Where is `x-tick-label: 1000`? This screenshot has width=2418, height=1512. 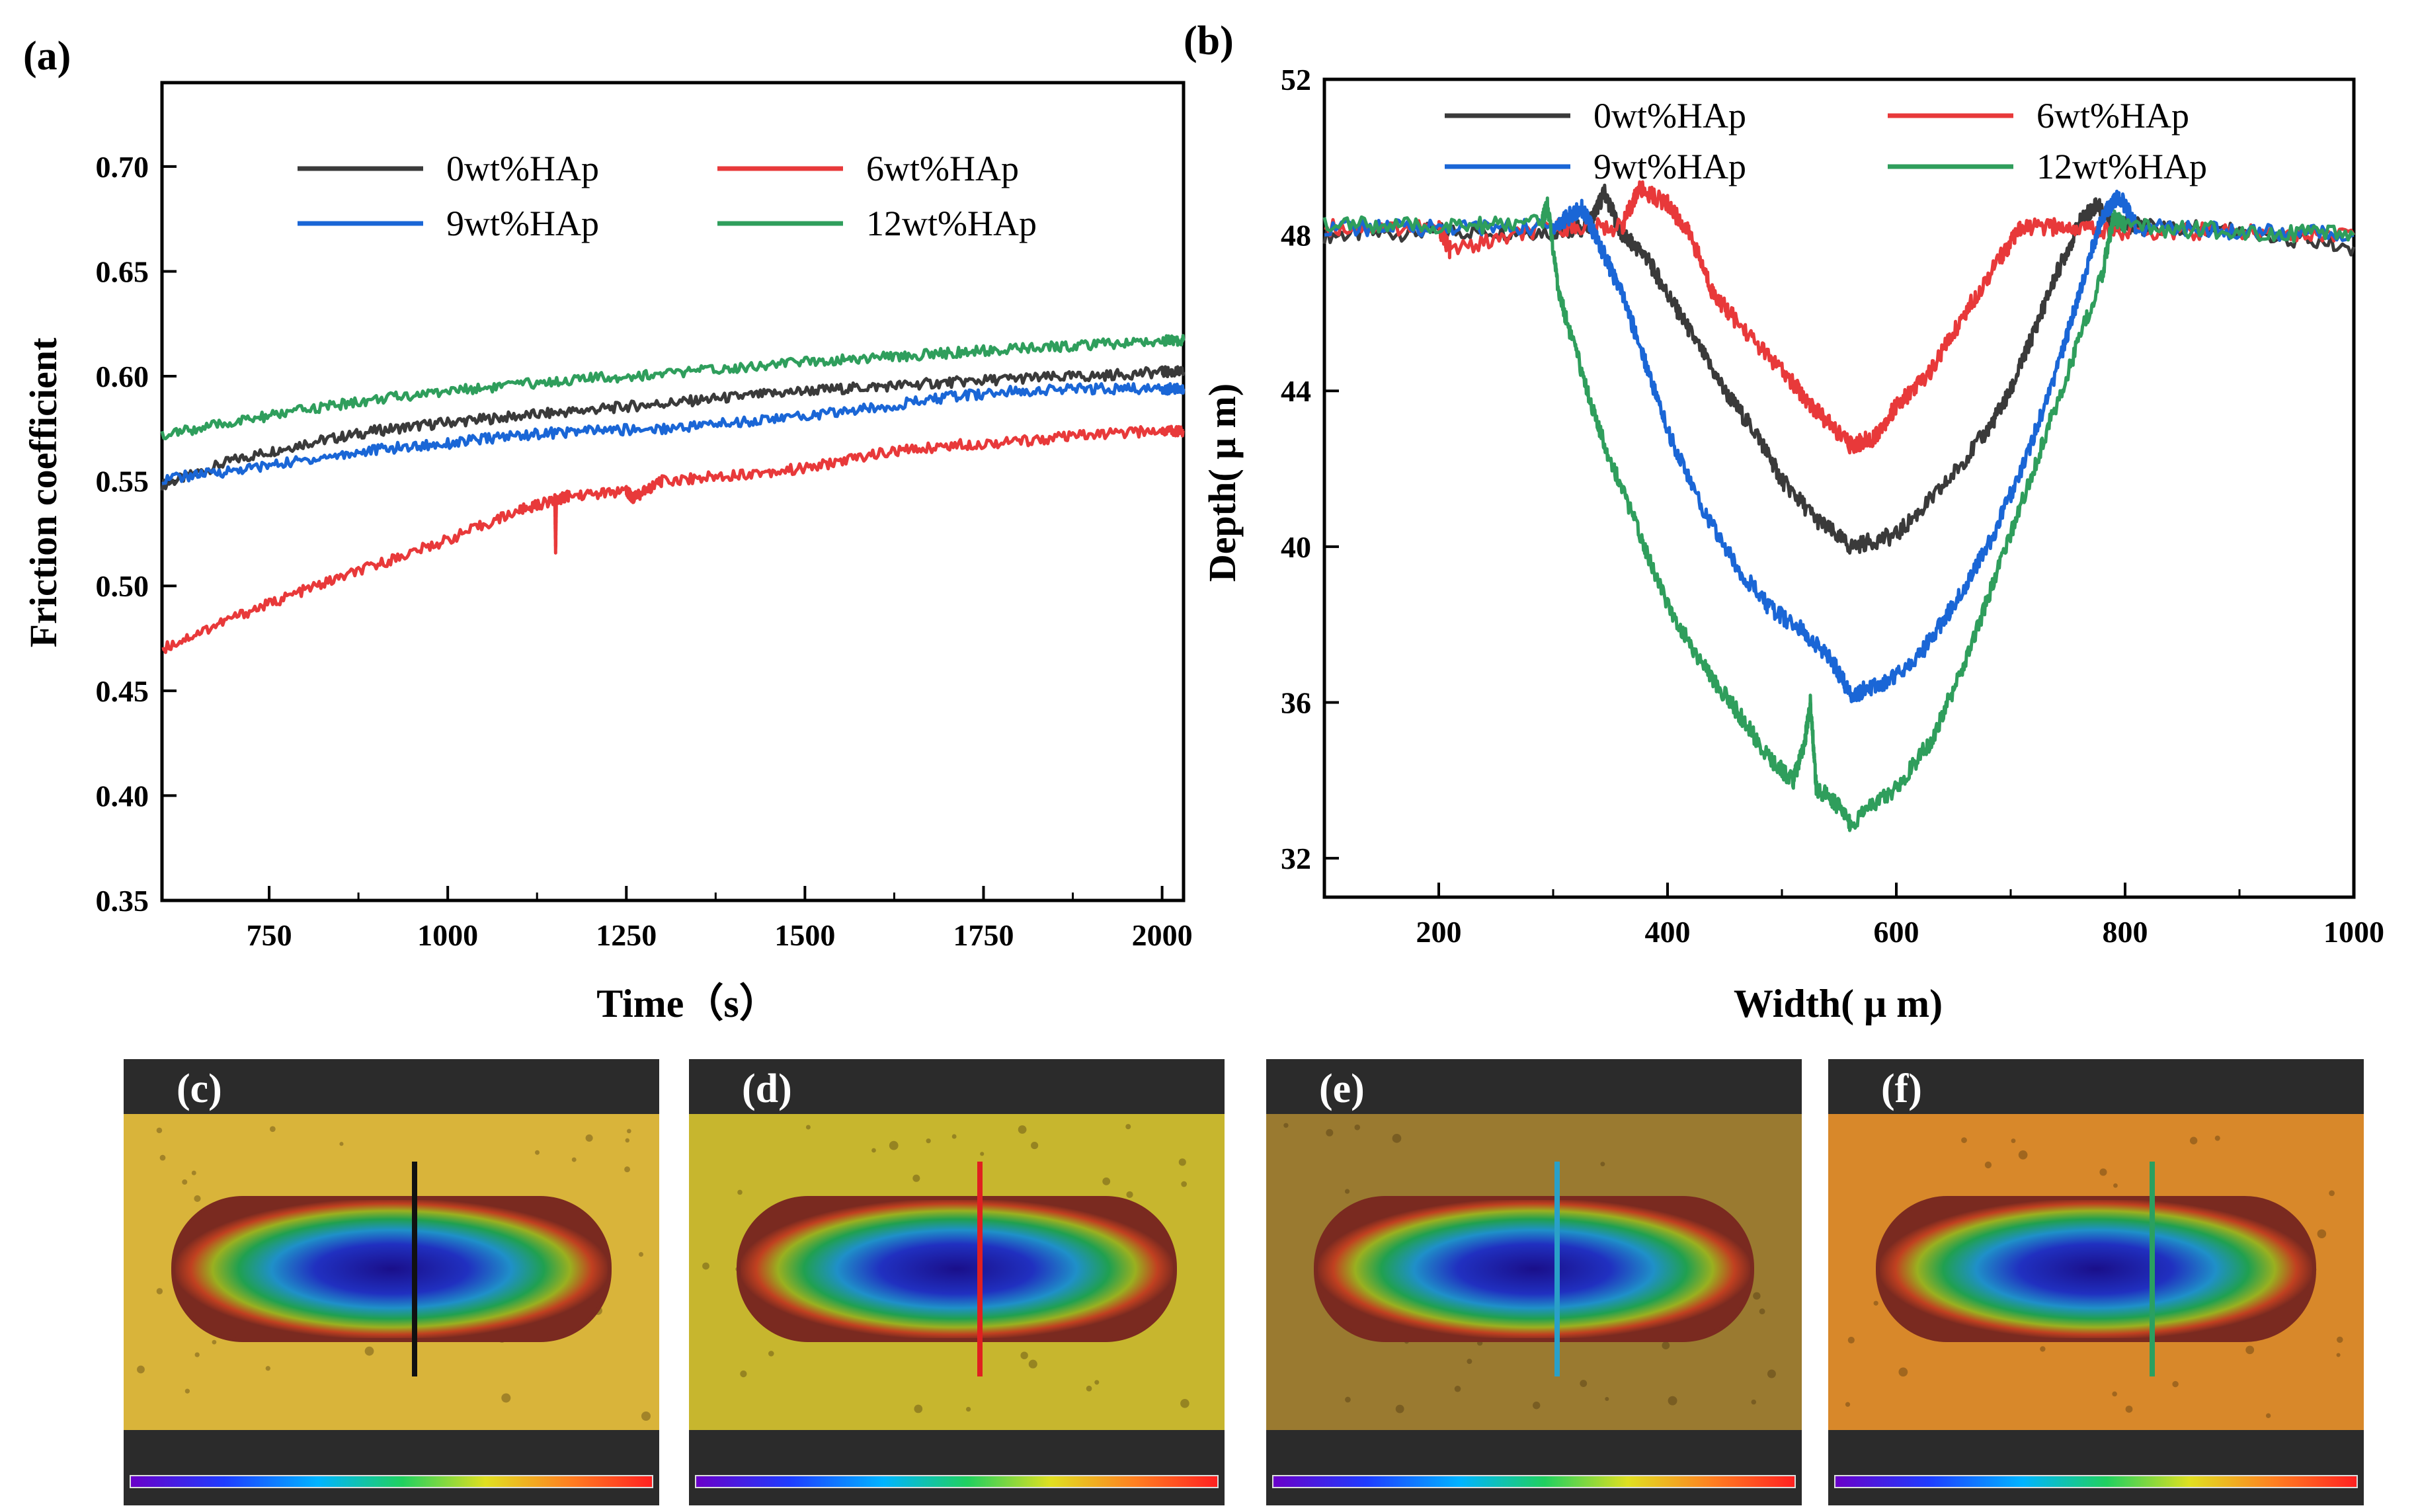
x-tick-label: 1000 is located at coordinates (447, 935).